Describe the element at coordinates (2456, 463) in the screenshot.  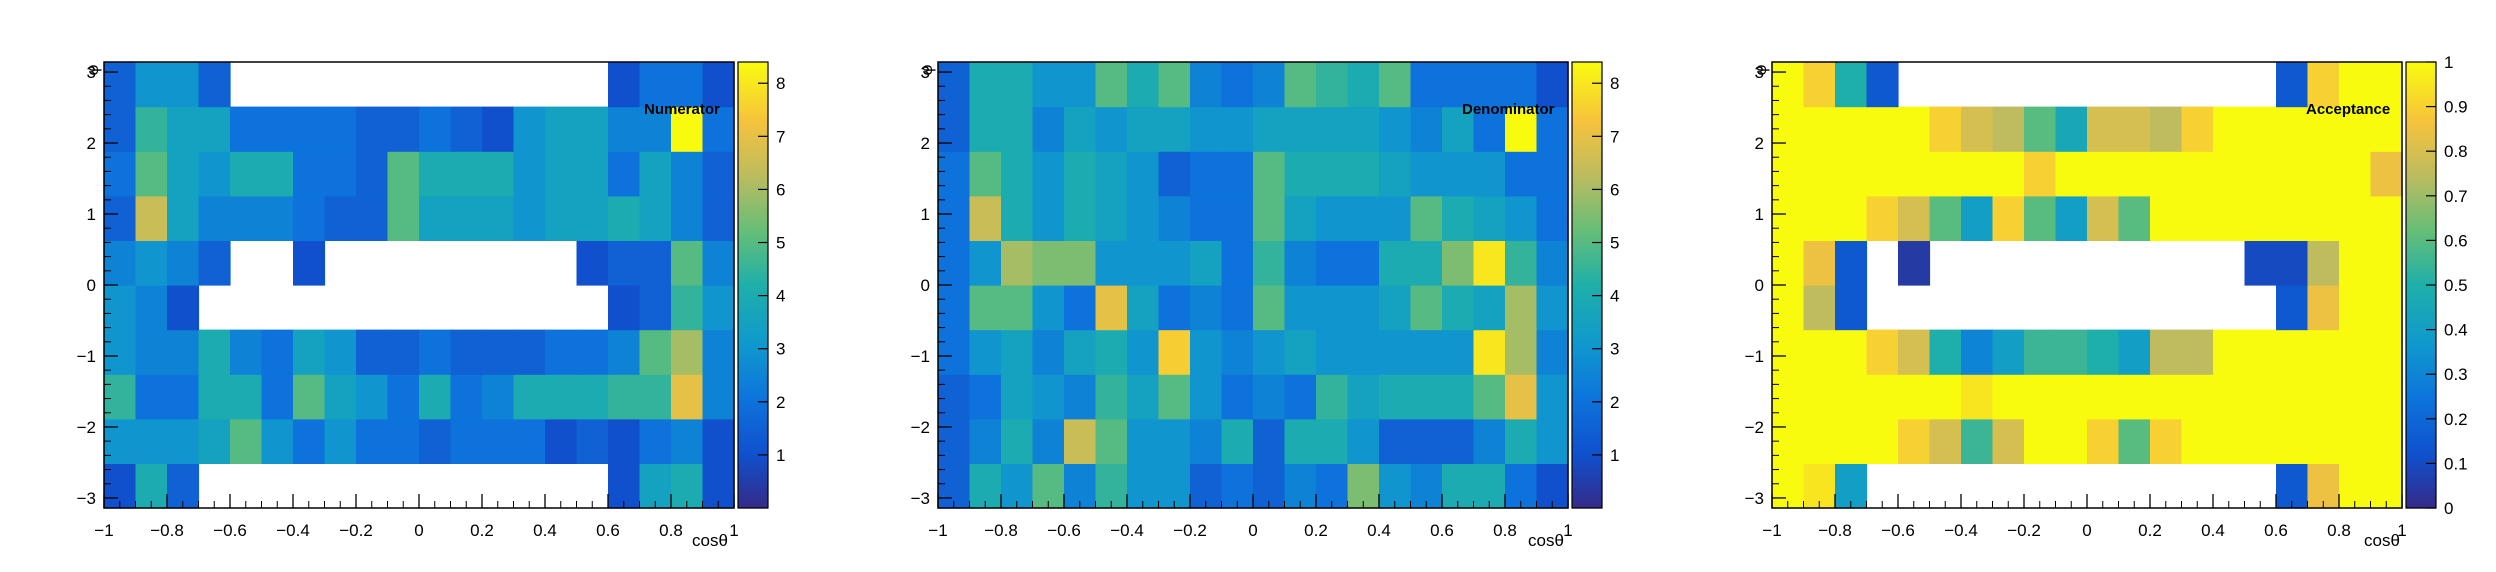
I see `palette-tick-label: 0.1` at that location.